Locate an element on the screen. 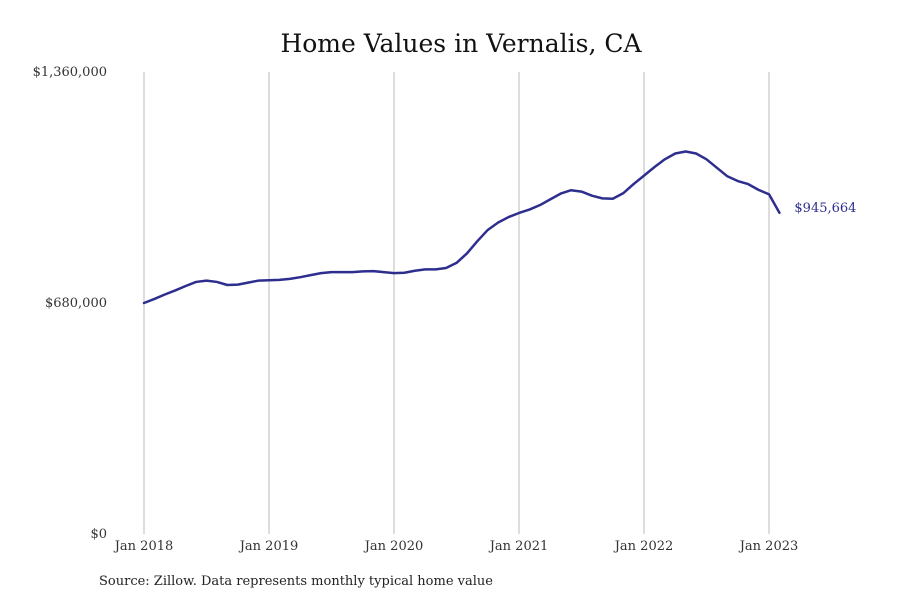 This screenshot has height=600, width=900. latest-value-label: $945,664 is located at coordinates (825, 208).